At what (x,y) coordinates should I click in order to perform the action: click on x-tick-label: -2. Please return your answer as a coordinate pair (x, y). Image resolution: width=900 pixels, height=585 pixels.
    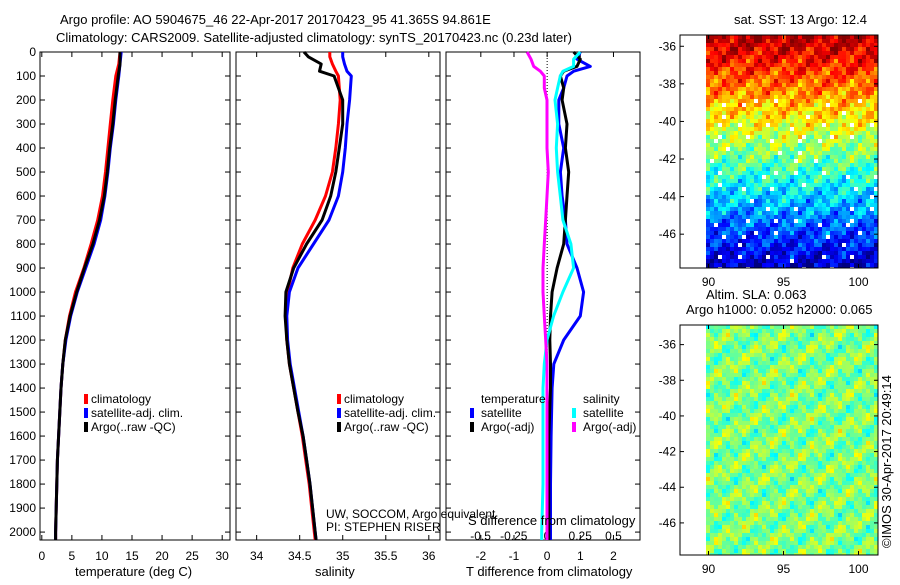
    Looking at the image, I should click on (480, 556).